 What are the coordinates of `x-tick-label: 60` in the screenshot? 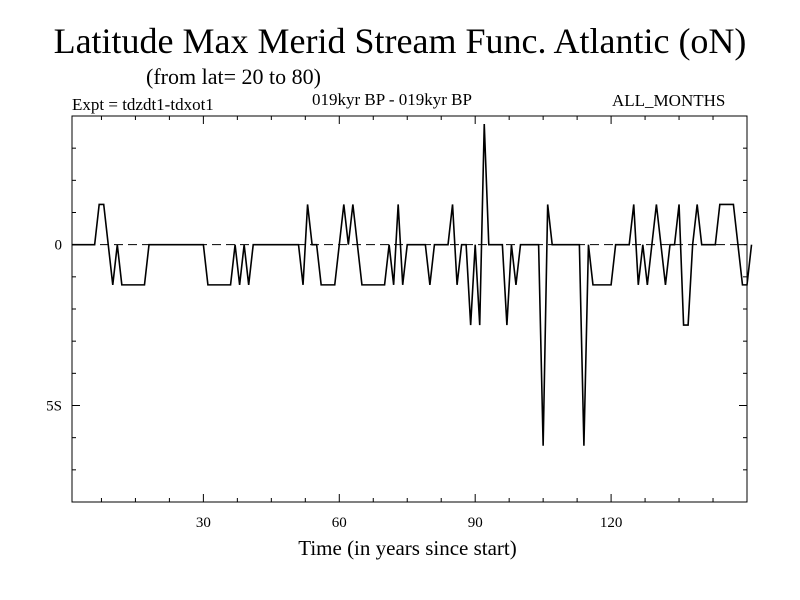 It's located at (339, 523).